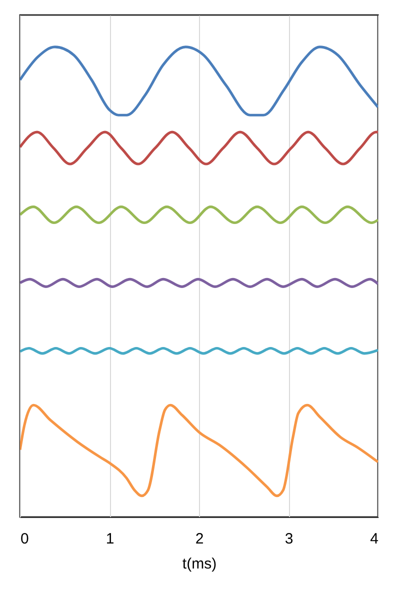 This screenshot has height=600, width=400. Describe the element at coordinates (289, 539) in the screenshot. I see `x-tick-label: 3` at that location.